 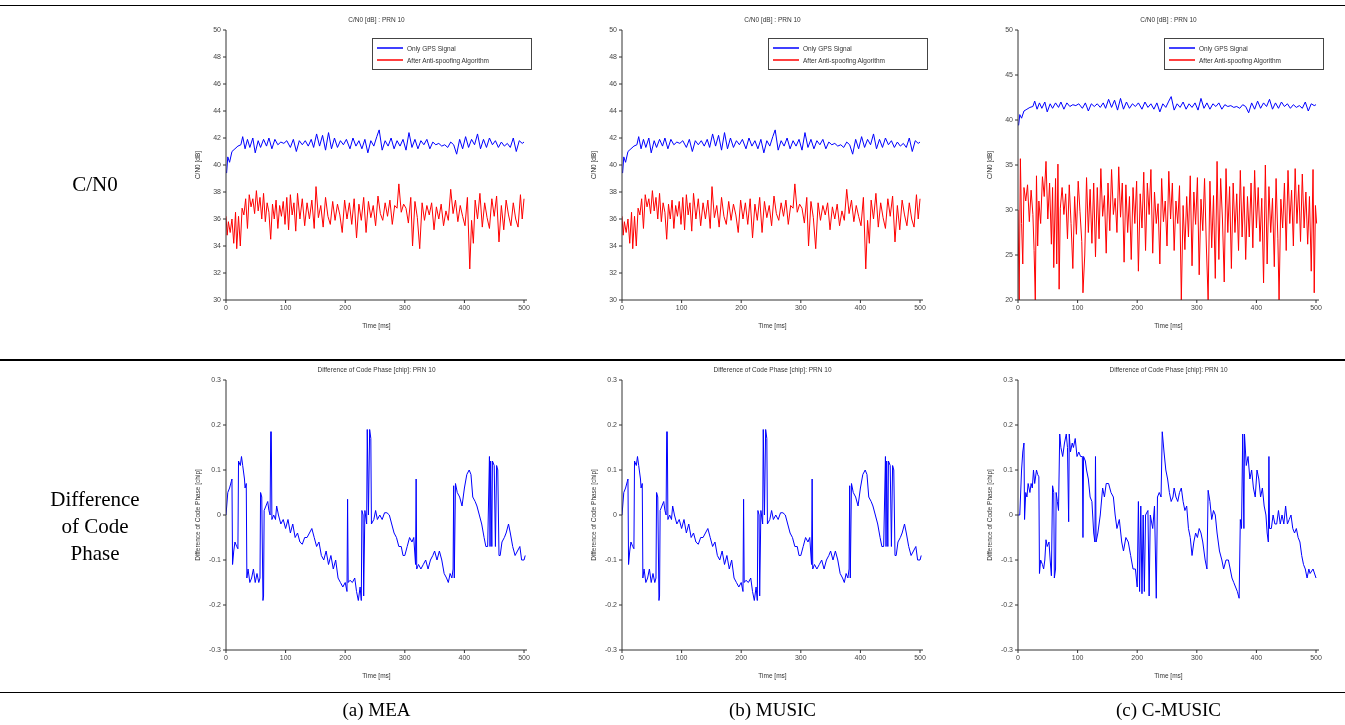 What do you see at coordinates (95, 526) in the screenshot?
I see `text: Difference of Code Phase` at bounding box center [95, 526].